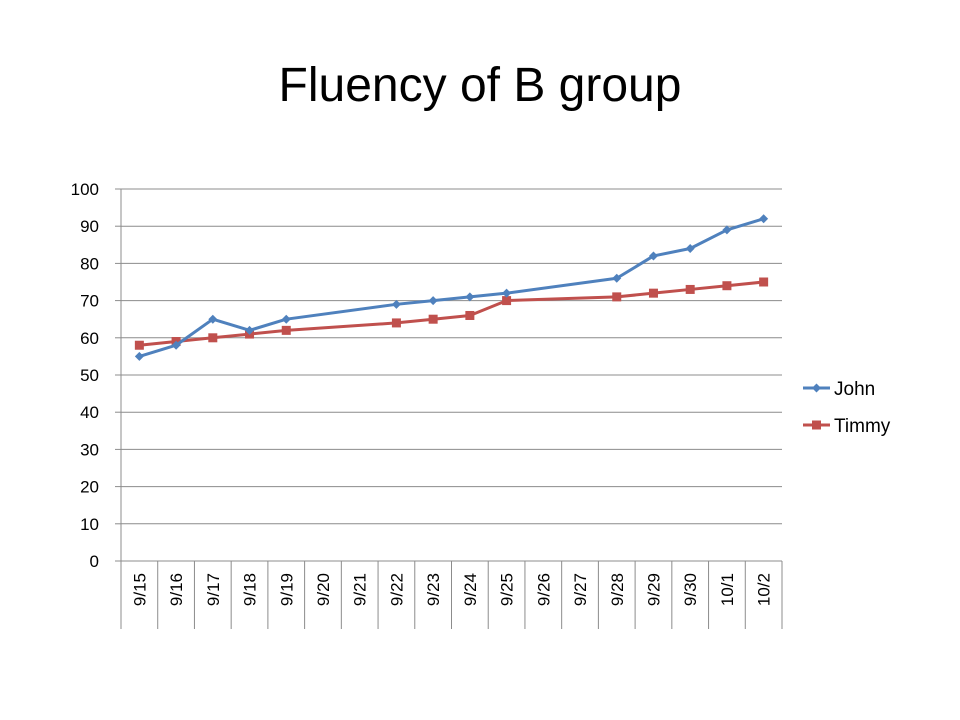 This screenshot has height=720, width=960. I want to click on y-tick-label: 90, so click(89, 226).